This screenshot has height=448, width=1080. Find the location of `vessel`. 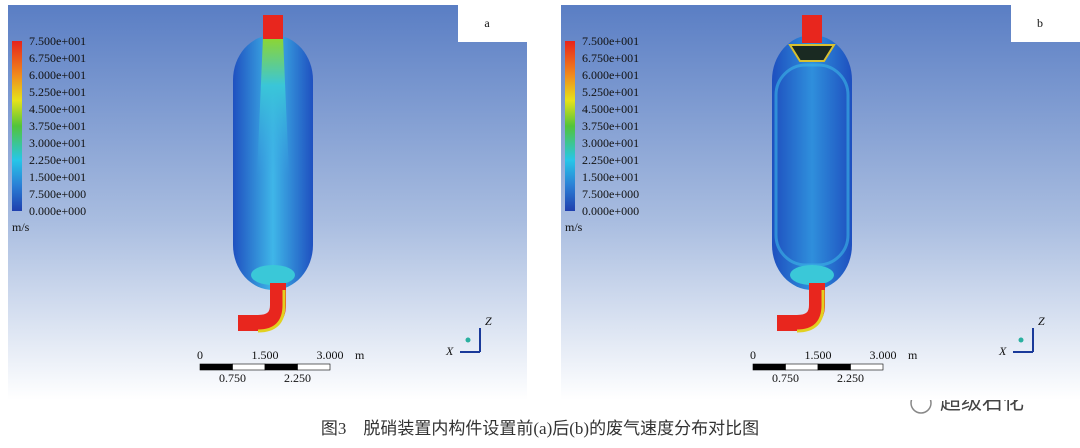

vessel is located at coordinates (812, 162).